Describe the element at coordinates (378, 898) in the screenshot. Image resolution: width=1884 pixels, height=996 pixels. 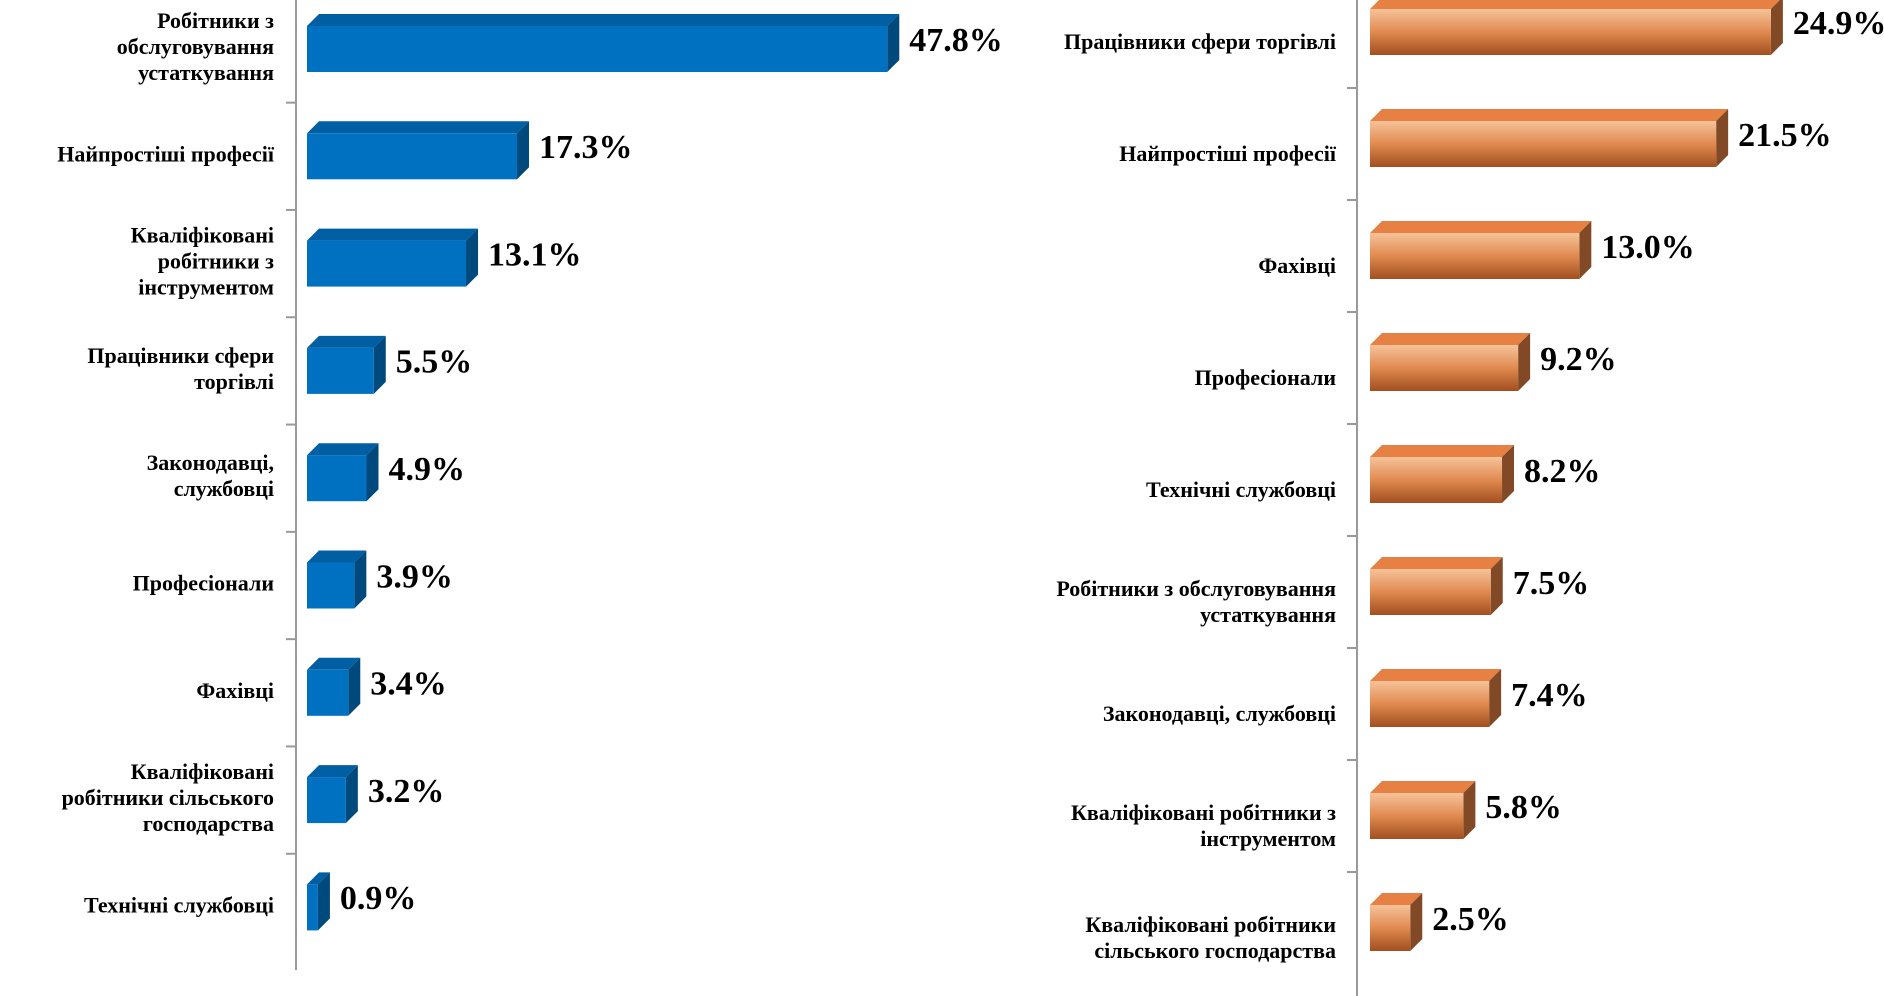
I see `value-label: 0.9%` at that location.